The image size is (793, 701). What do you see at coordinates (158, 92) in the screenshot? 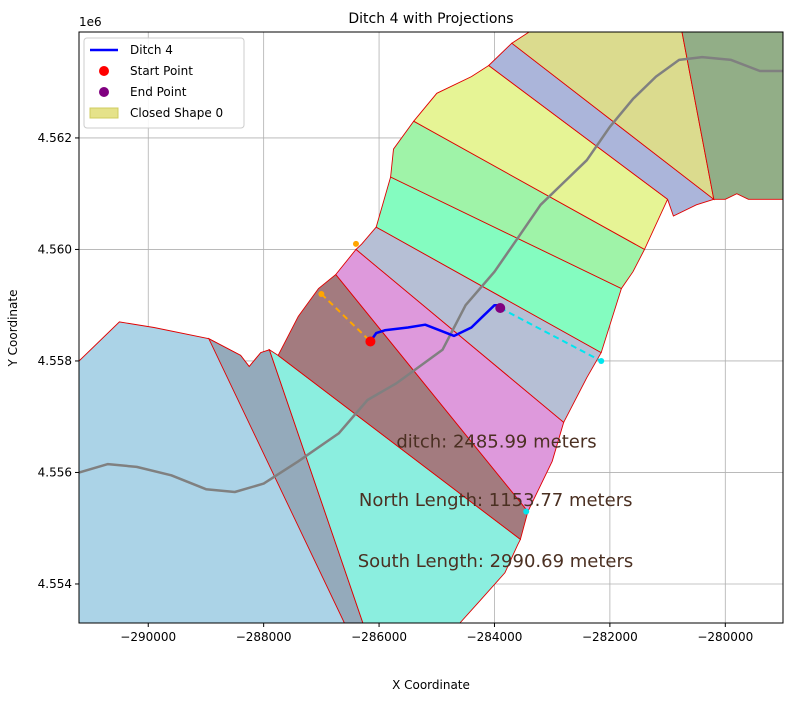
I see `legend-label: End Point` at bounding box center [158, 92].